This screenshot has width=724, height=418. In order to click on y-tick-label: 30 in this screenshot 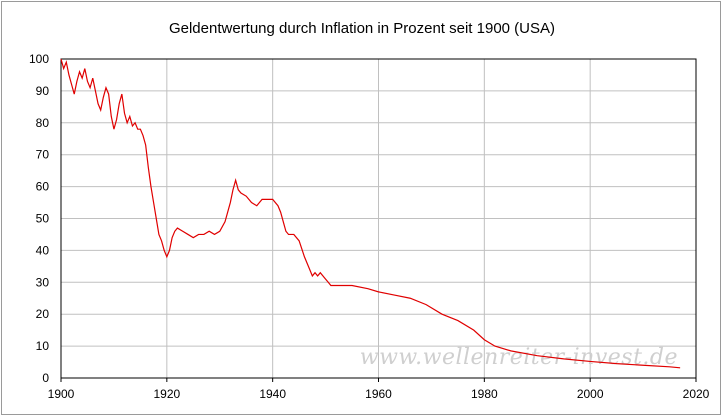, I will do `click(43, 282)`.